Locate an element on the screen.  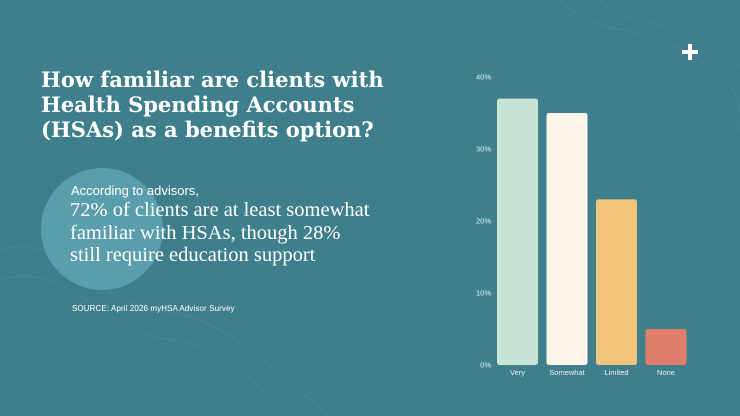
decorative-circle is located at coordinates (102, 229).